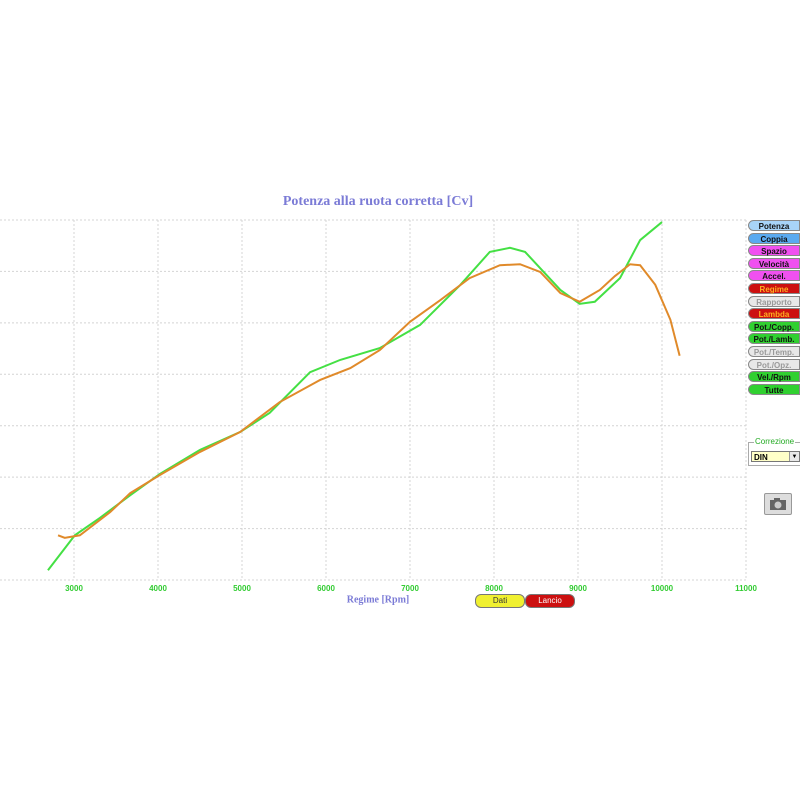  I want to click on view-button: Pot./Lamb., so click(774, 339).